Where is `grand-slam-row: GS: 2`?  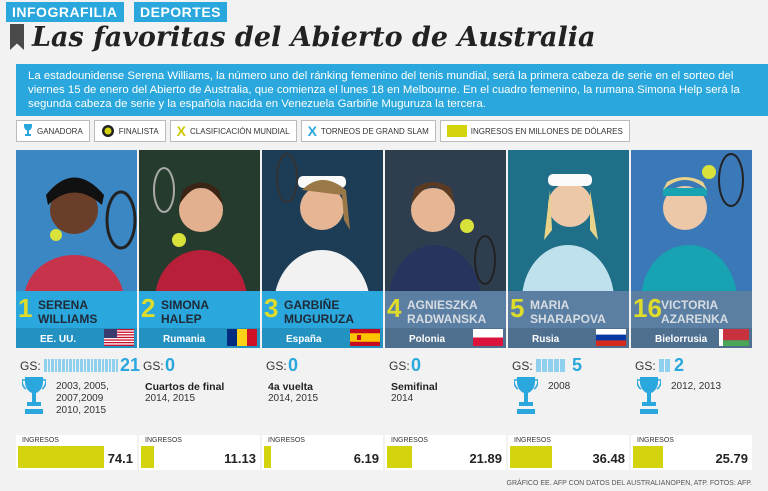 grand-slam-row: GS: 2 is located at coordinates (691, 366).